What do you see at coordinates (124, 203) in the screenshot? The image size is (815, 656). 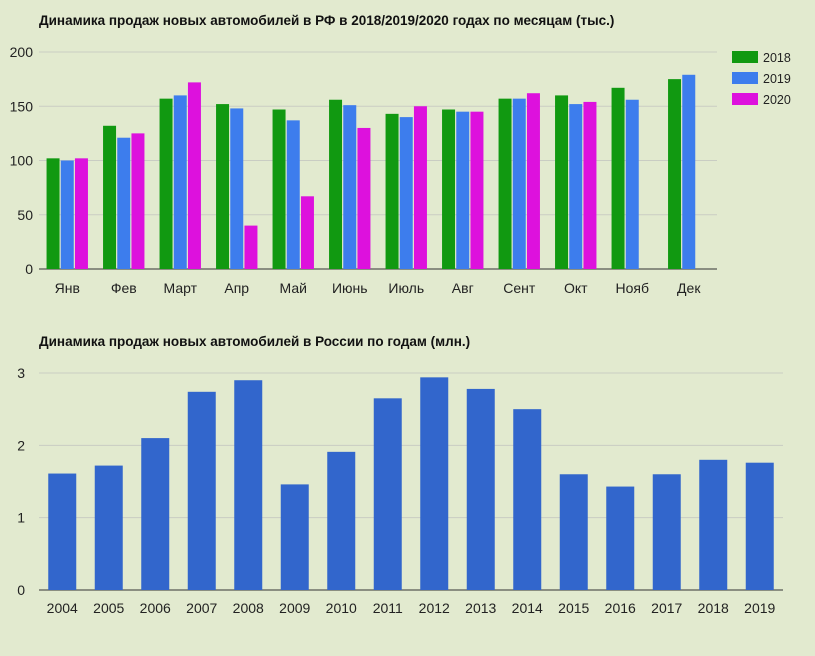 I see `bar-2019-Фев` at bounding box center [124, 203].